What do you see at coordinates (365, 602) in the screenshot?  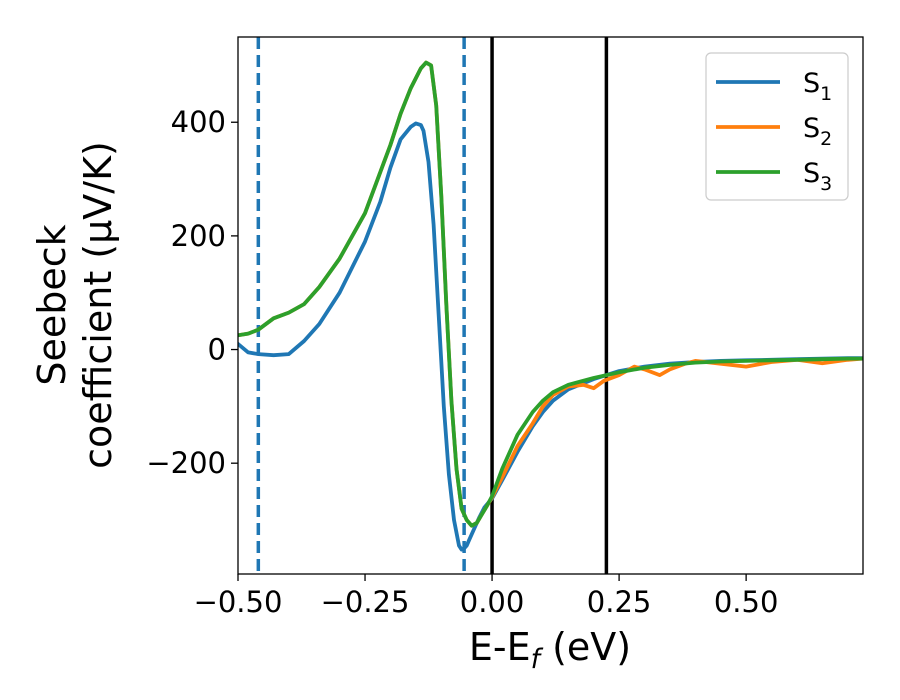 I see `x-tick-label-1: −0.25` at bounding box center [365, 602].